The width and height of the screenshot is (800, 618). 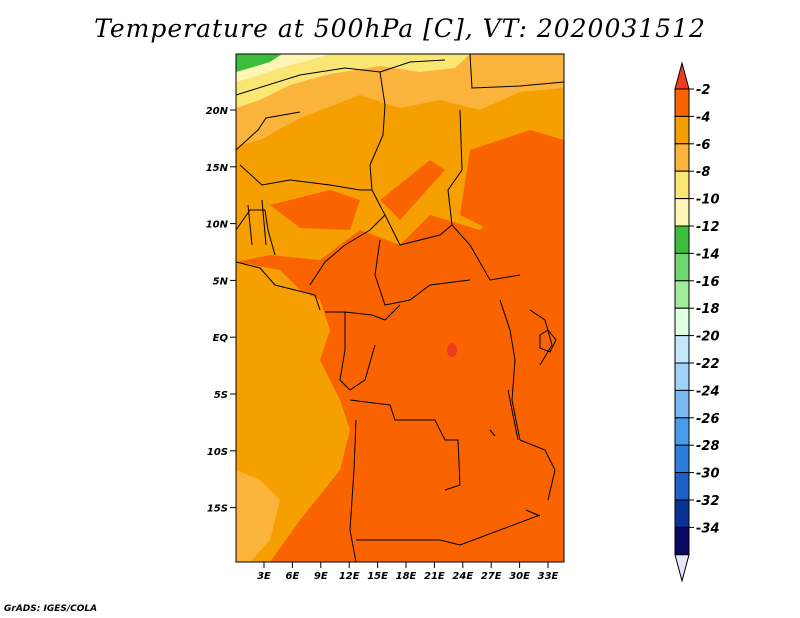 I want to click on lon-tick-label: 9E, so click(x=321, y=576).